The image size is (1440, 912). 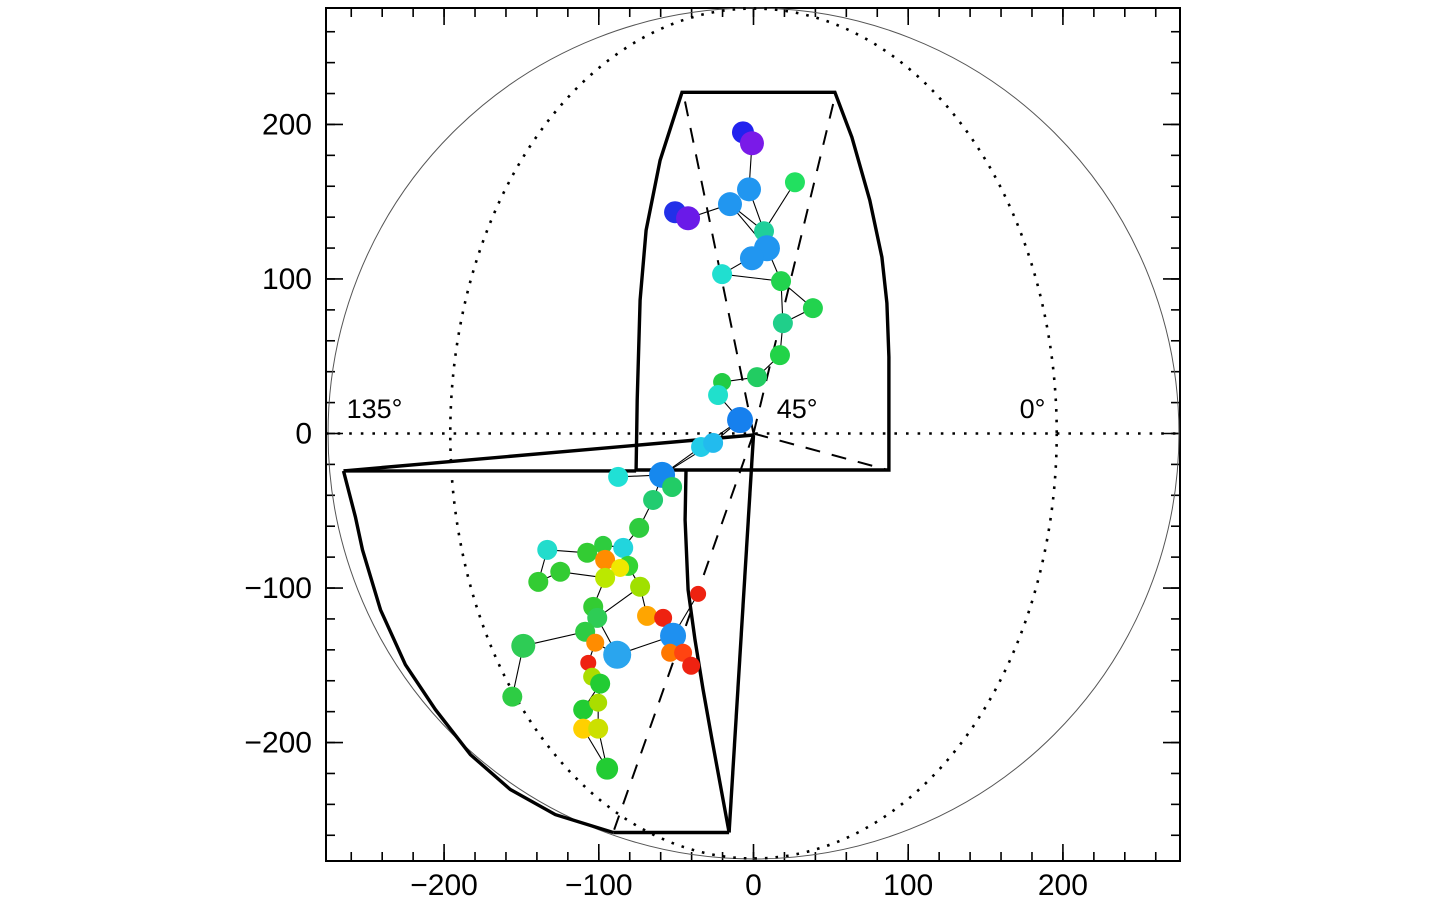 What do you see at coordinates (444, 885) in the screenshot?
I see `x-tick-label: −200` at bounding box center [444, 885].